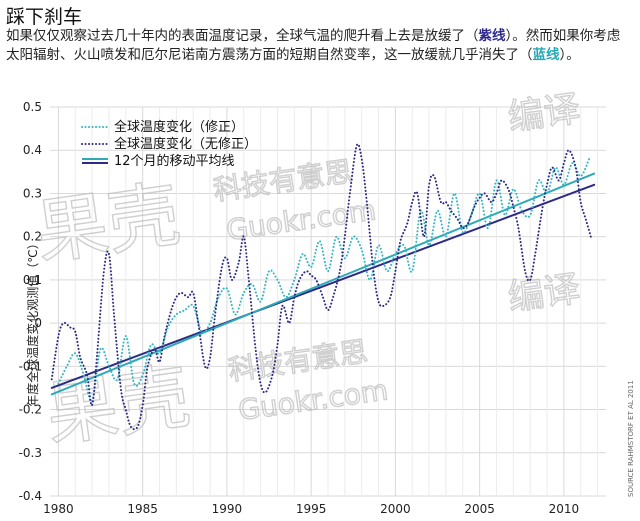 The width and height of the screenshot is (640, 521). Describe the element at coordinates (38, 323) in the screenshot. I see `y-tick-label: 0` at that location.